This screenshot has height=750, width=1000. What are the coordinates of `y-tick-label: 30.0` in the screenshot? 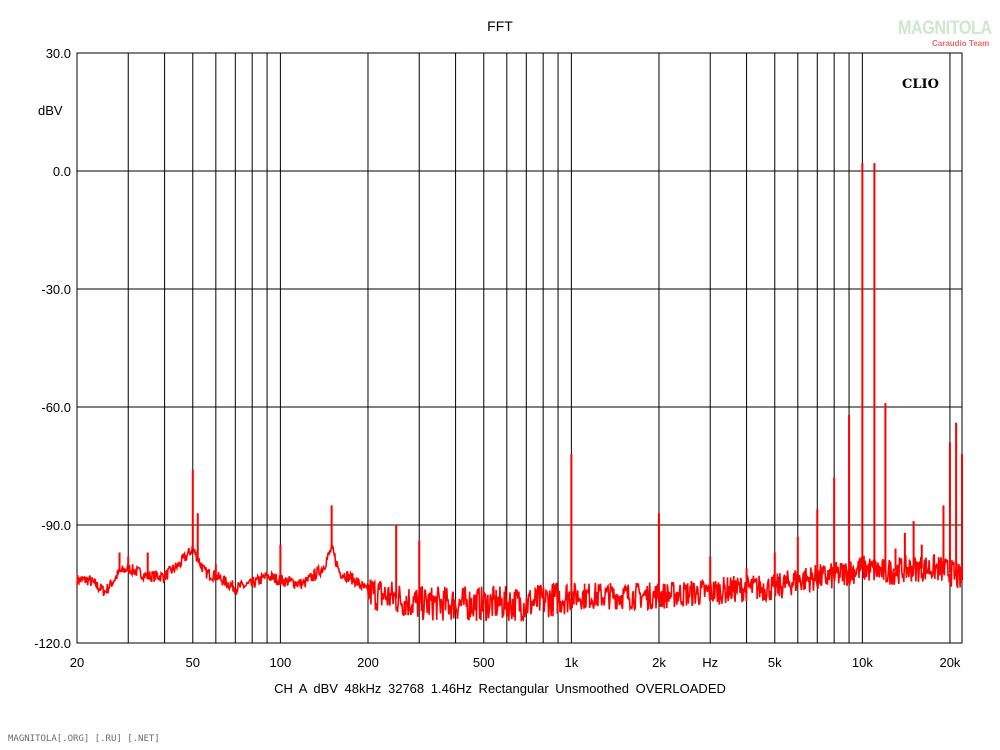 It's located at (58, 53).